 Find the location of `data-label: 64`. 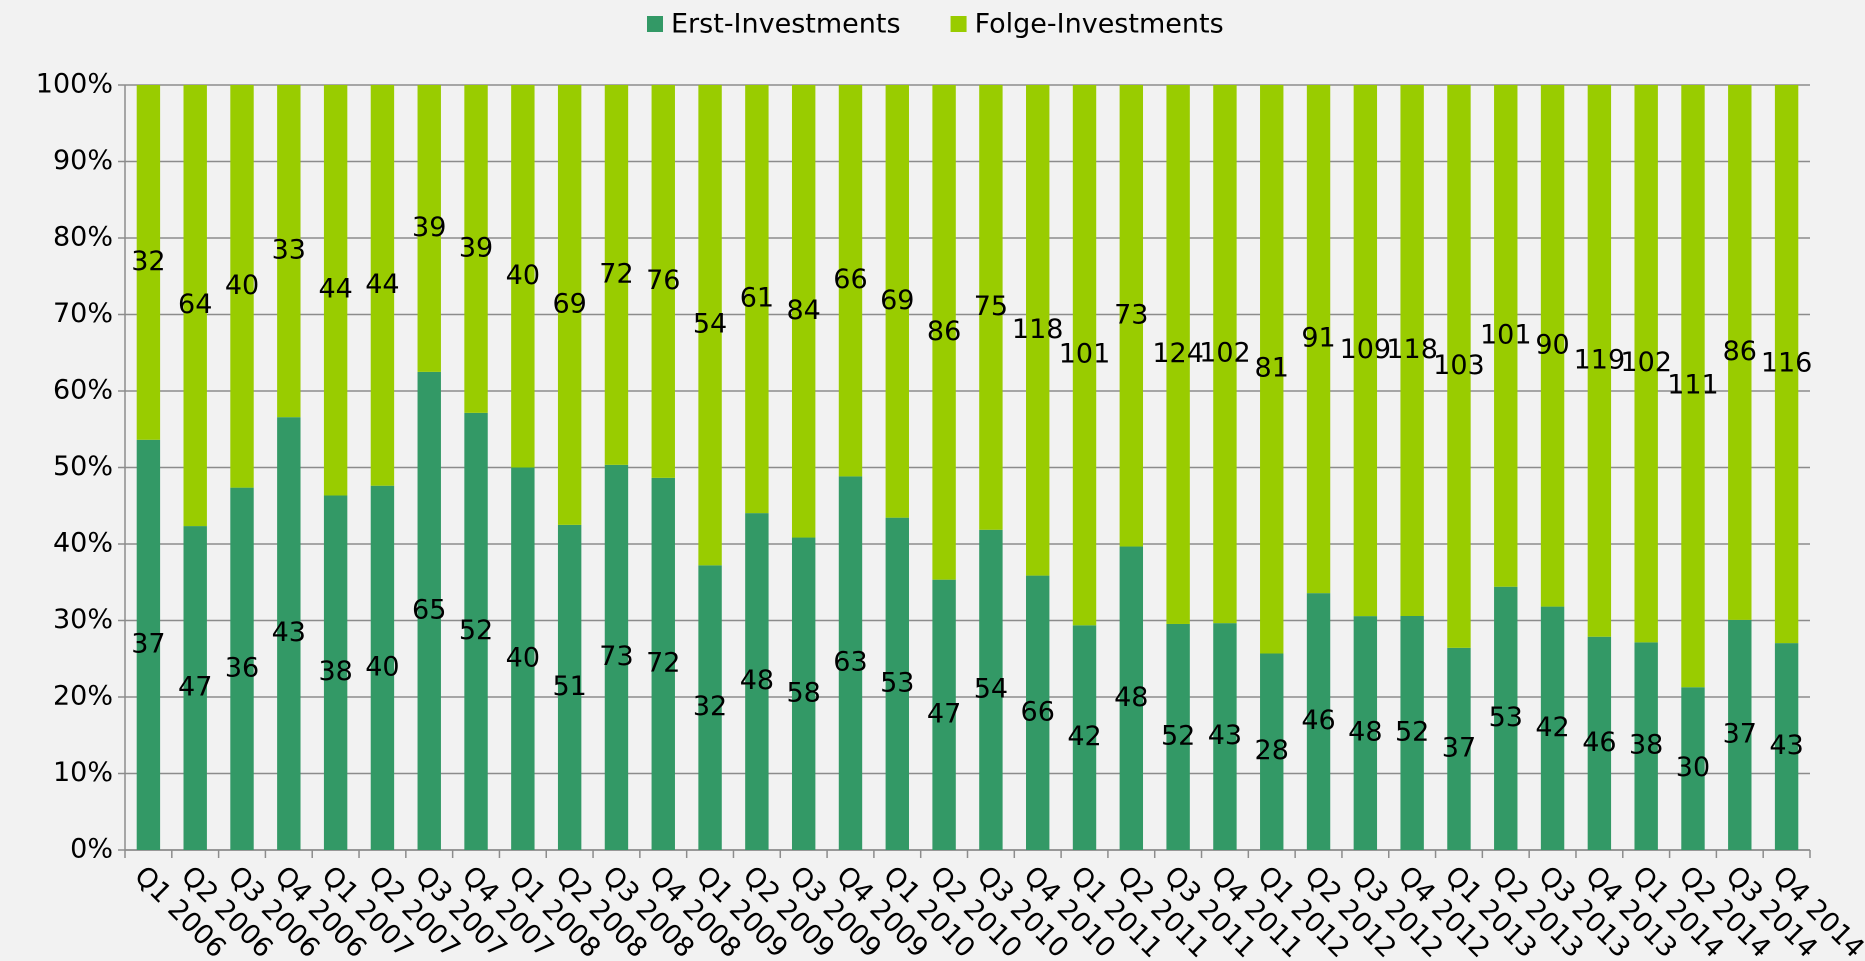

data-label: 64 is located at coordinates (195, 304).